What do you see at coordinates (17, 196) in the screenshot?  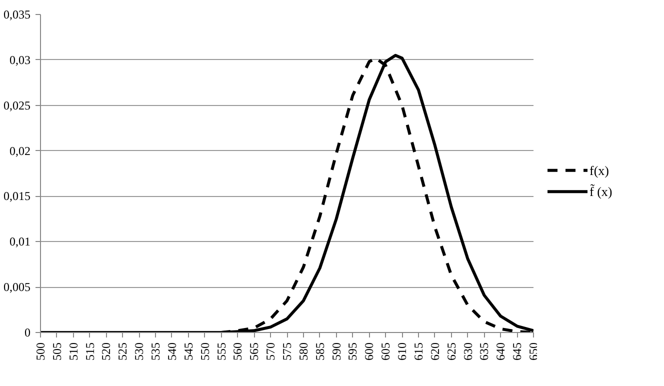 I see `y-tick-label: 0,015` at bounding box center [17, 196].